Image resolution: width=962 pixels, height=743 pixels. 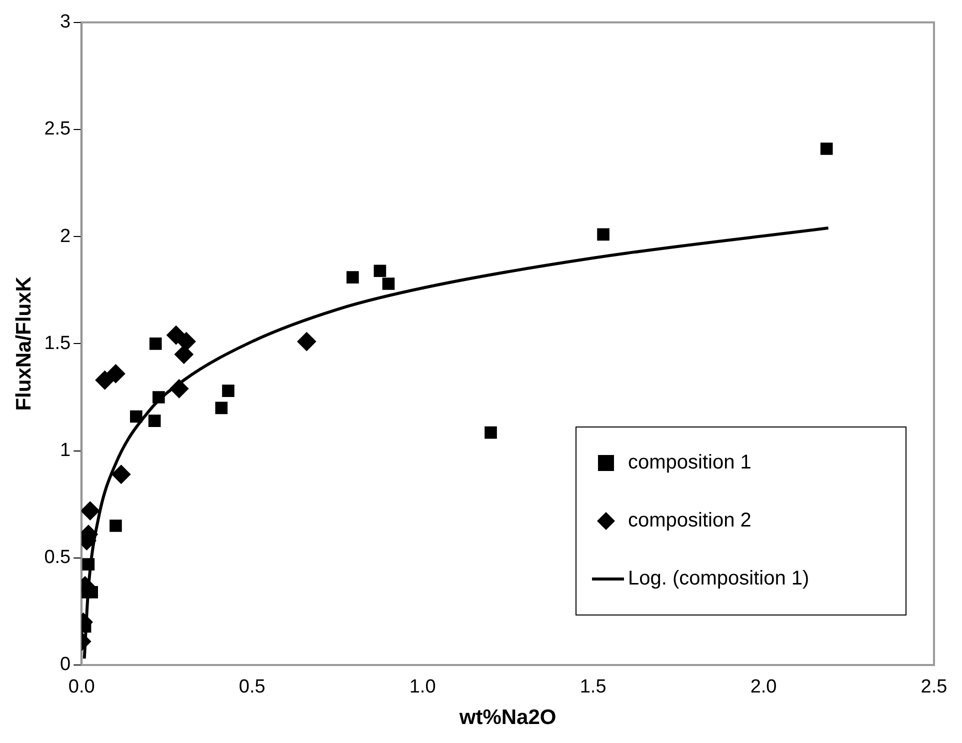 What do you see at coordinates (65, 665) in the screenshot?
I see `y-tick-label: 0` at bounding box center [65, 665].